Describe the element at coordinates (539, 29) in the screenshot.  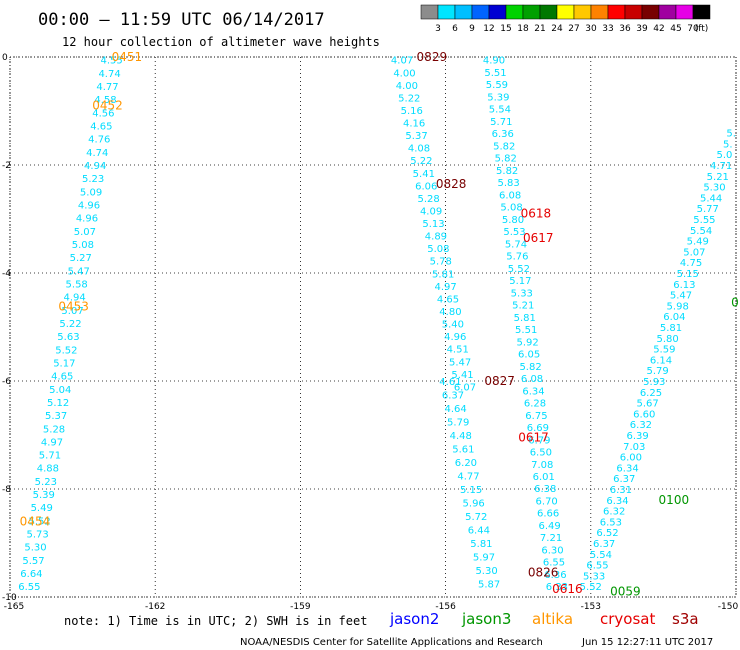
I see `colorbar-label: 21` at that location.